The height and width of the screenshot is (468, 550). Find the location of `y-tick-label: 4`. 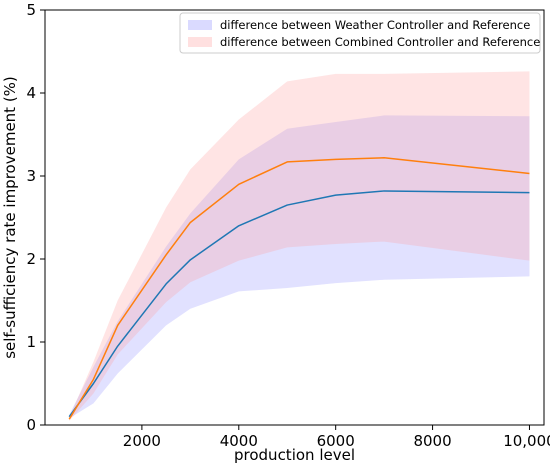

y-tick-label: 4 is located at coordinates (31, 93).